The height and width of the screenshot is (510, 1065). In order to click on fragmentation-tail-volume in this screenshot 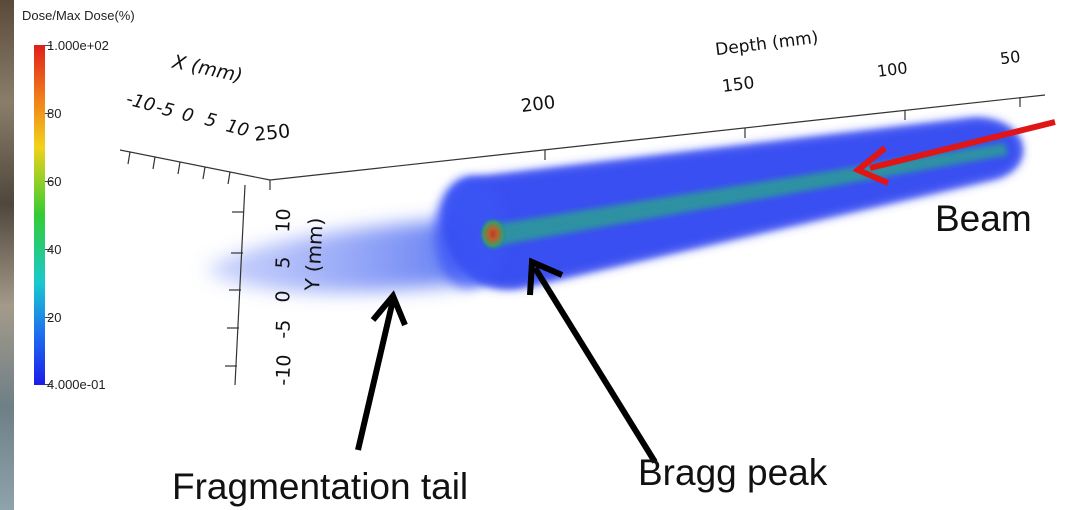, I will do `click(337, 256)`.